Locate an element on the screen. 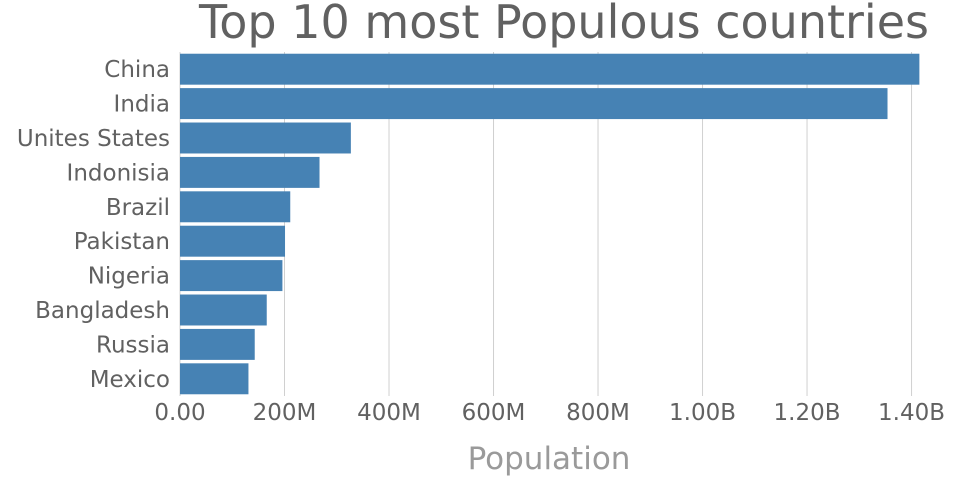 This screenshot has height=500, width=960. category-label: Pakistan is located at coordinates (122, 242).